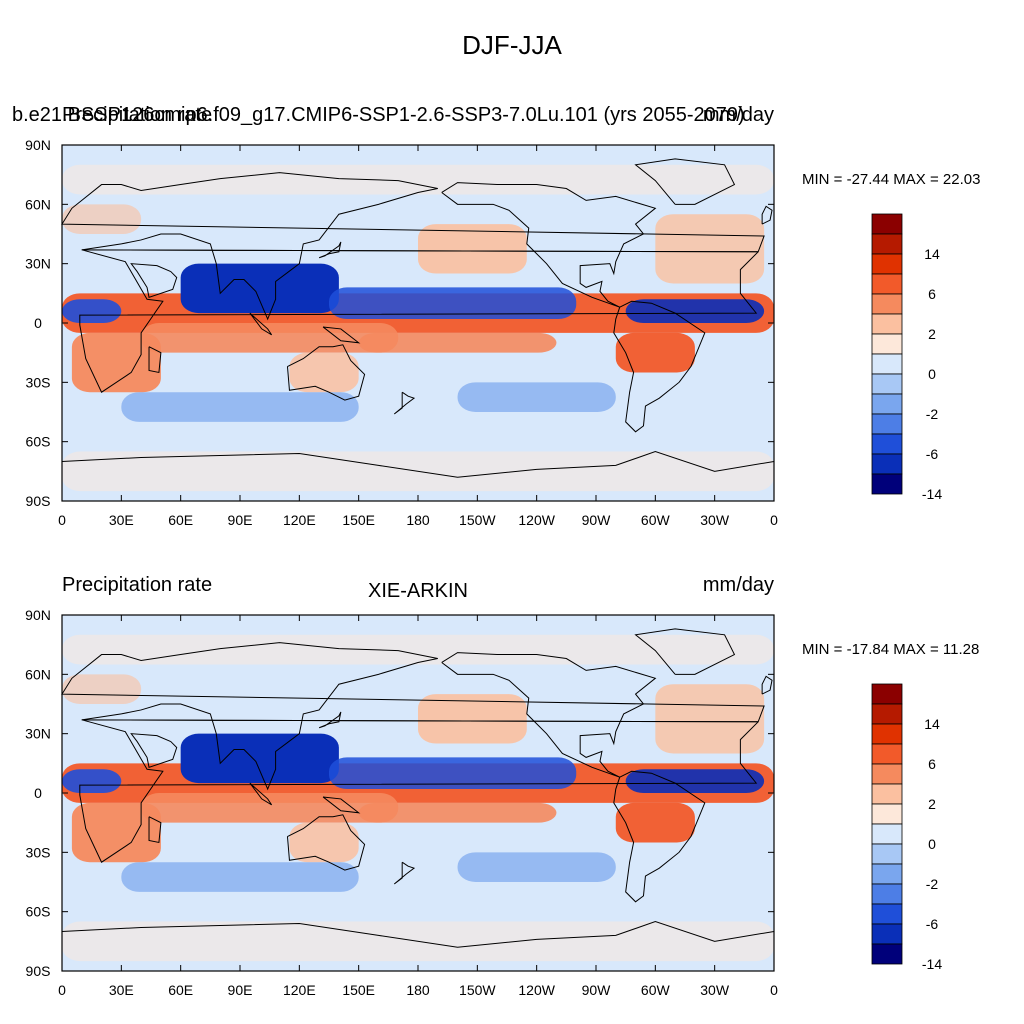  Describe the element at coordinates (891, 649) in the screenshot. I see `panel2-minmax: MIN = -17.84 MAX = 11.28` at that location.